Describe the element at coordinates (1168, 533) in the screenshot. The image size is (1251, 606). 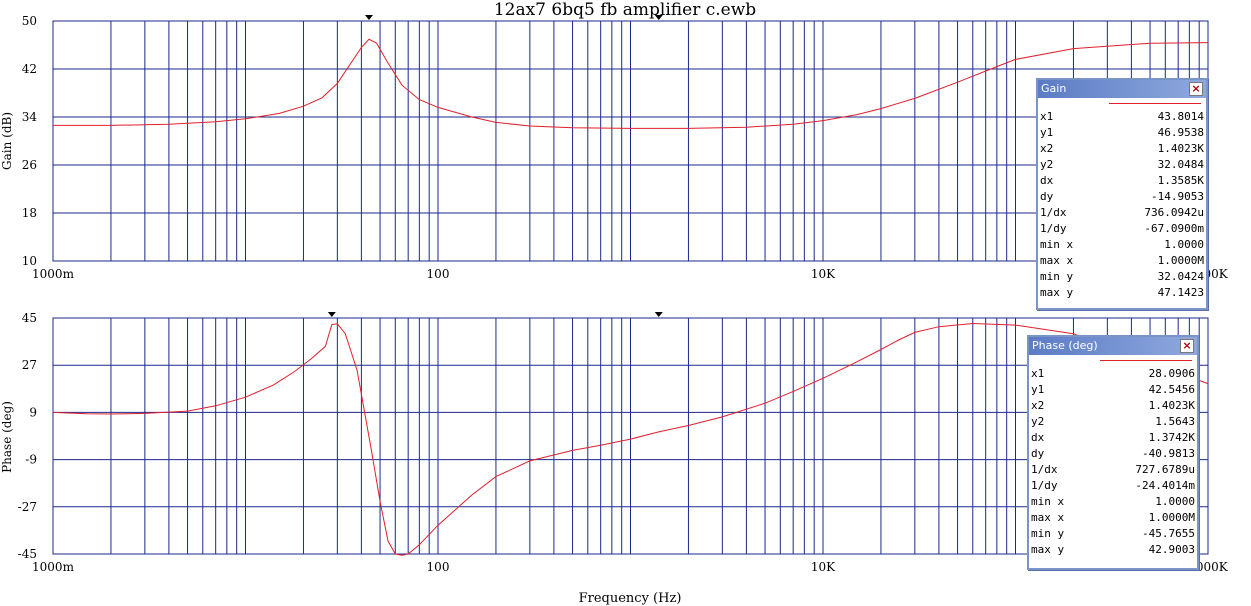
I see `readout-value: -45.7655` at that location.